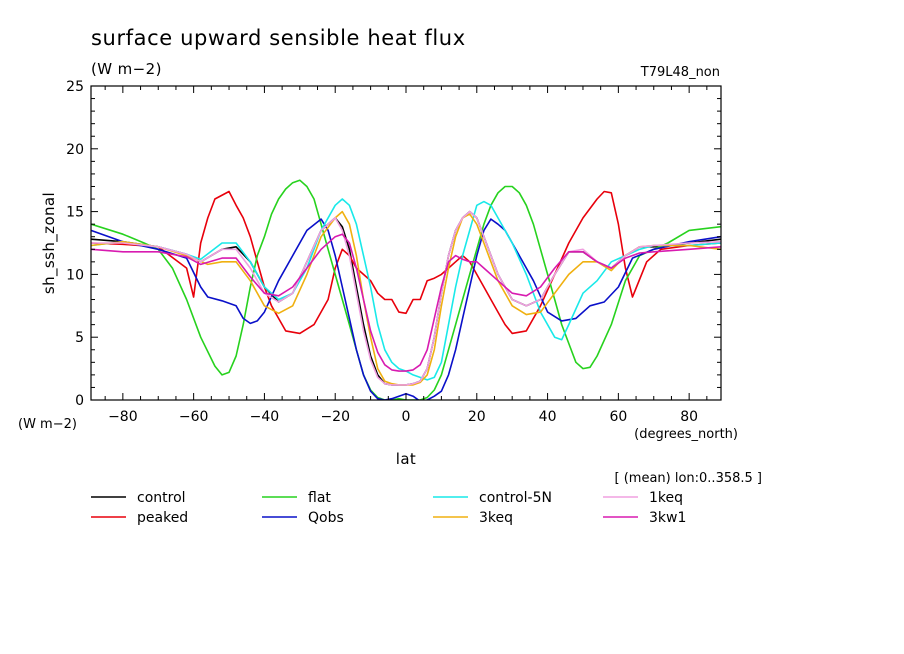 The image size is (904, 654). Describe the element at coordinates (326, 518) in the screenshot. I see `legend-label: Qobs` at that location.